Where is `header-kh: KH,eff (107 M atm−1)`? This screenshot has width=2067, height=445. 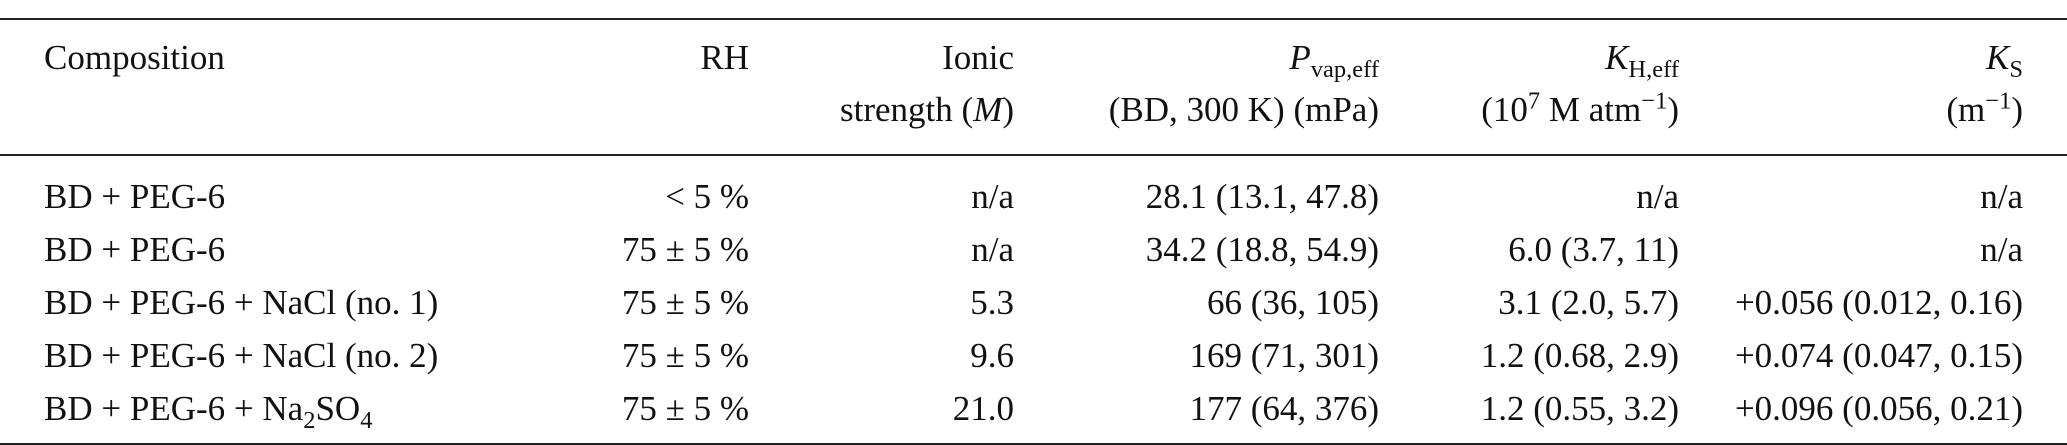 header-kh: KH,eff (107 M atm−1) is located at coordinates (1529, 87).